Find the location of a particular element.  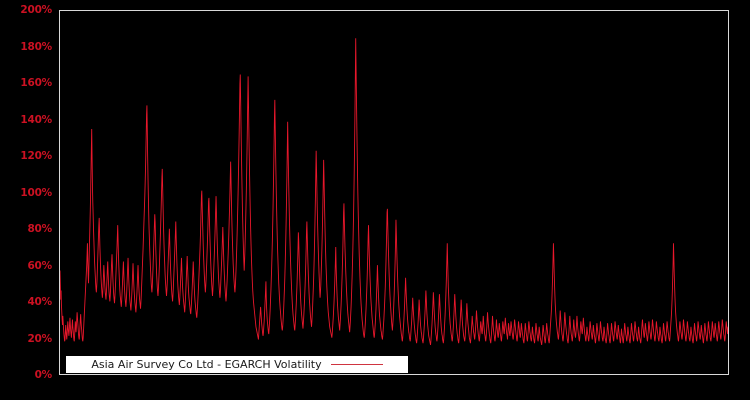

y-tick-label: 100% is located at coordinates (36, 192).